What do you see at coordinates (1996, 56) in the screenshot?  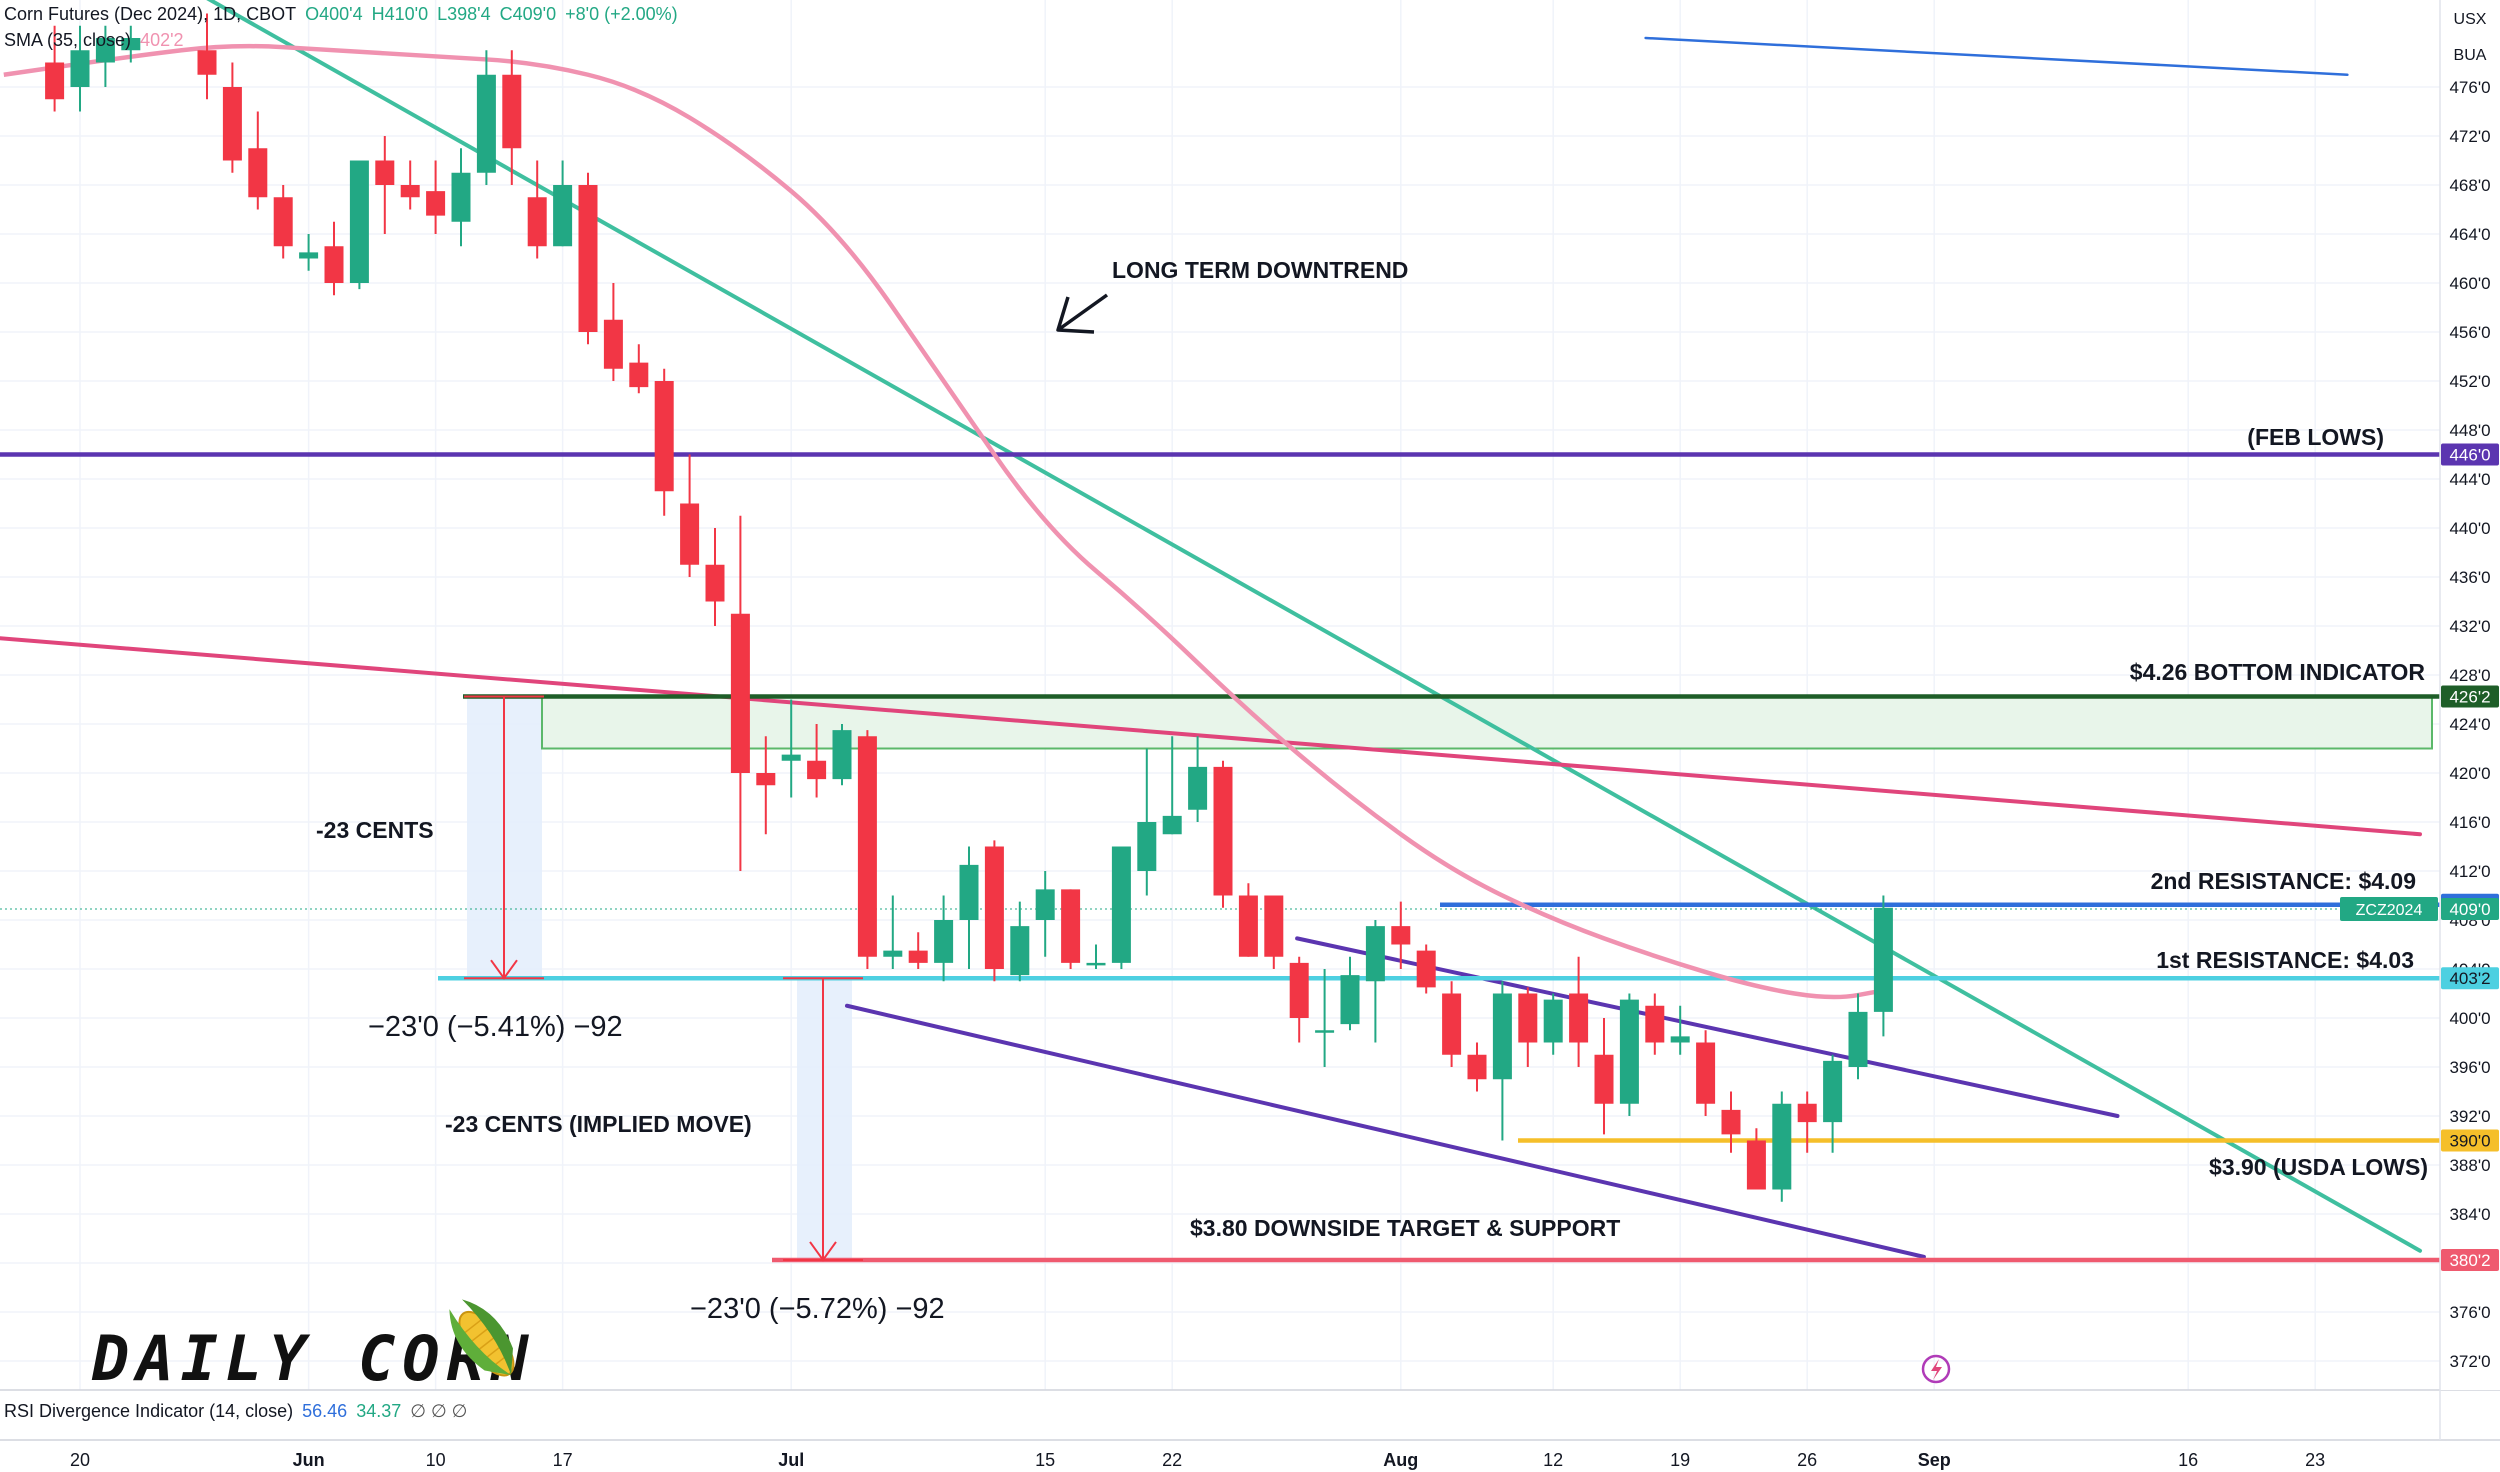 I see `trendline-blue-downtrend` at bounding box center [1996, 56].